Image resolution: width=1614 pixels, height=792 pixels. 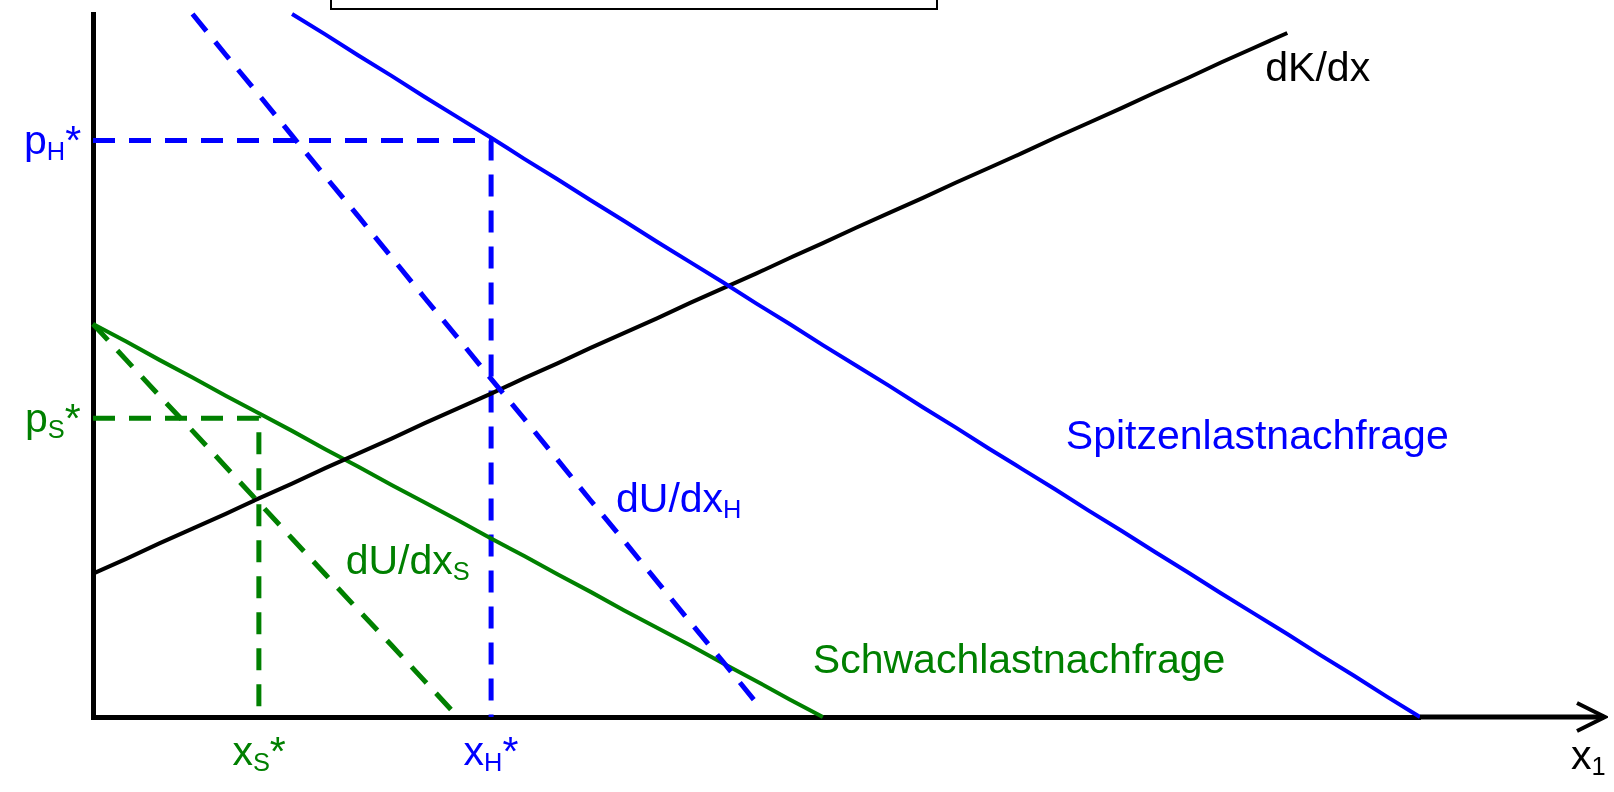 I want to click on series-label: dK/dx, so click(x=1318, y=67).